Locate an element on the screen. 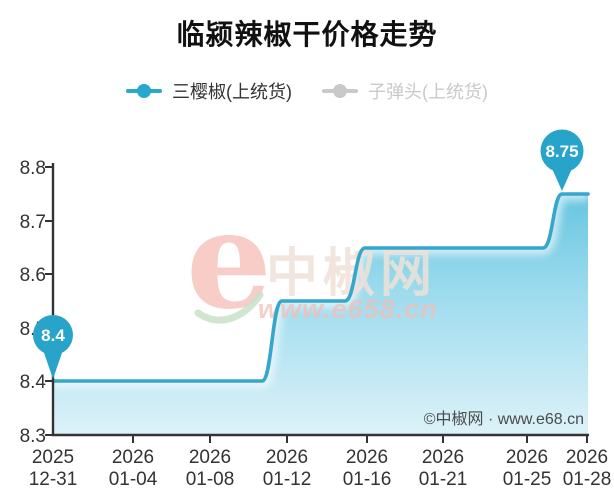  y-tick-label: 8.8 is located at coordinates (33, 168).